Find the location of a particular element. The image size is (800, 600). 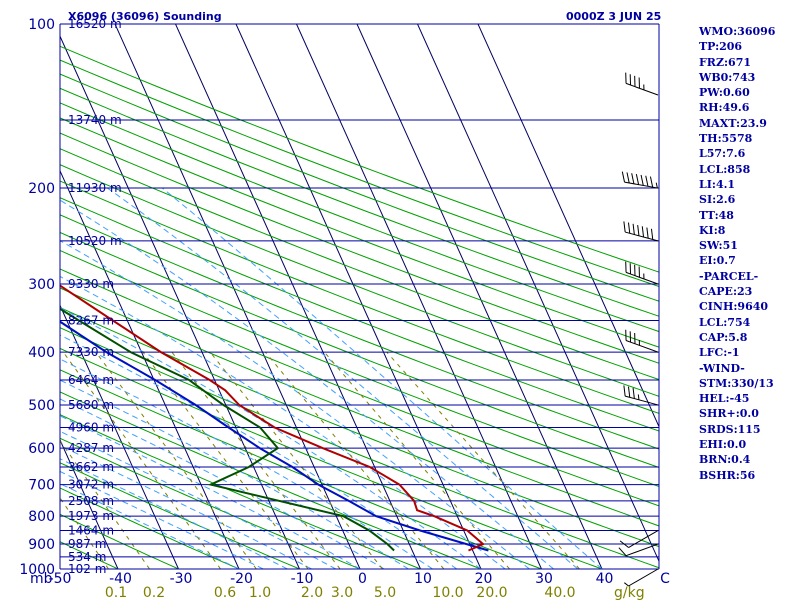

stat-item: -PARCEL- is located at coordinates (729, 276).